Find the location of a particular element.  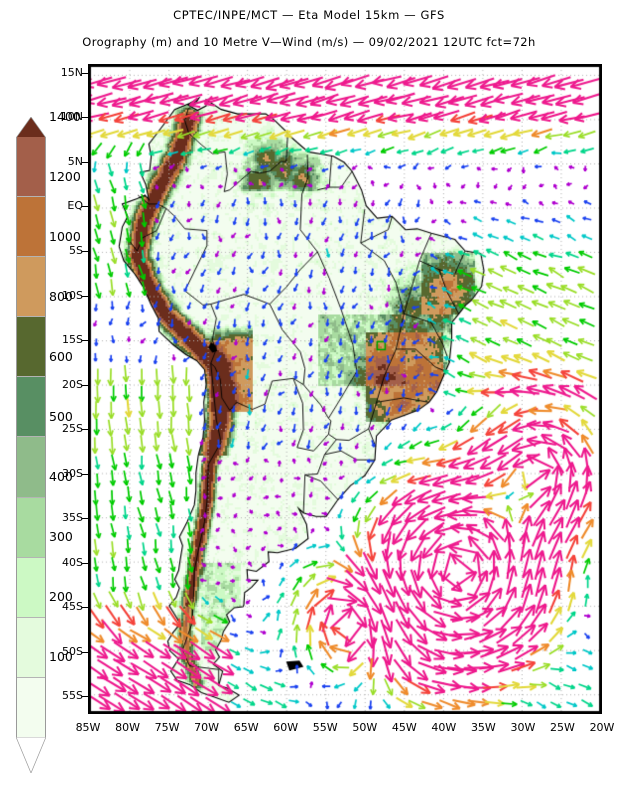

page-title: CPTEC/INPE/MCT — Eta Model 15km — GFS is located at coordinates (309, 15).